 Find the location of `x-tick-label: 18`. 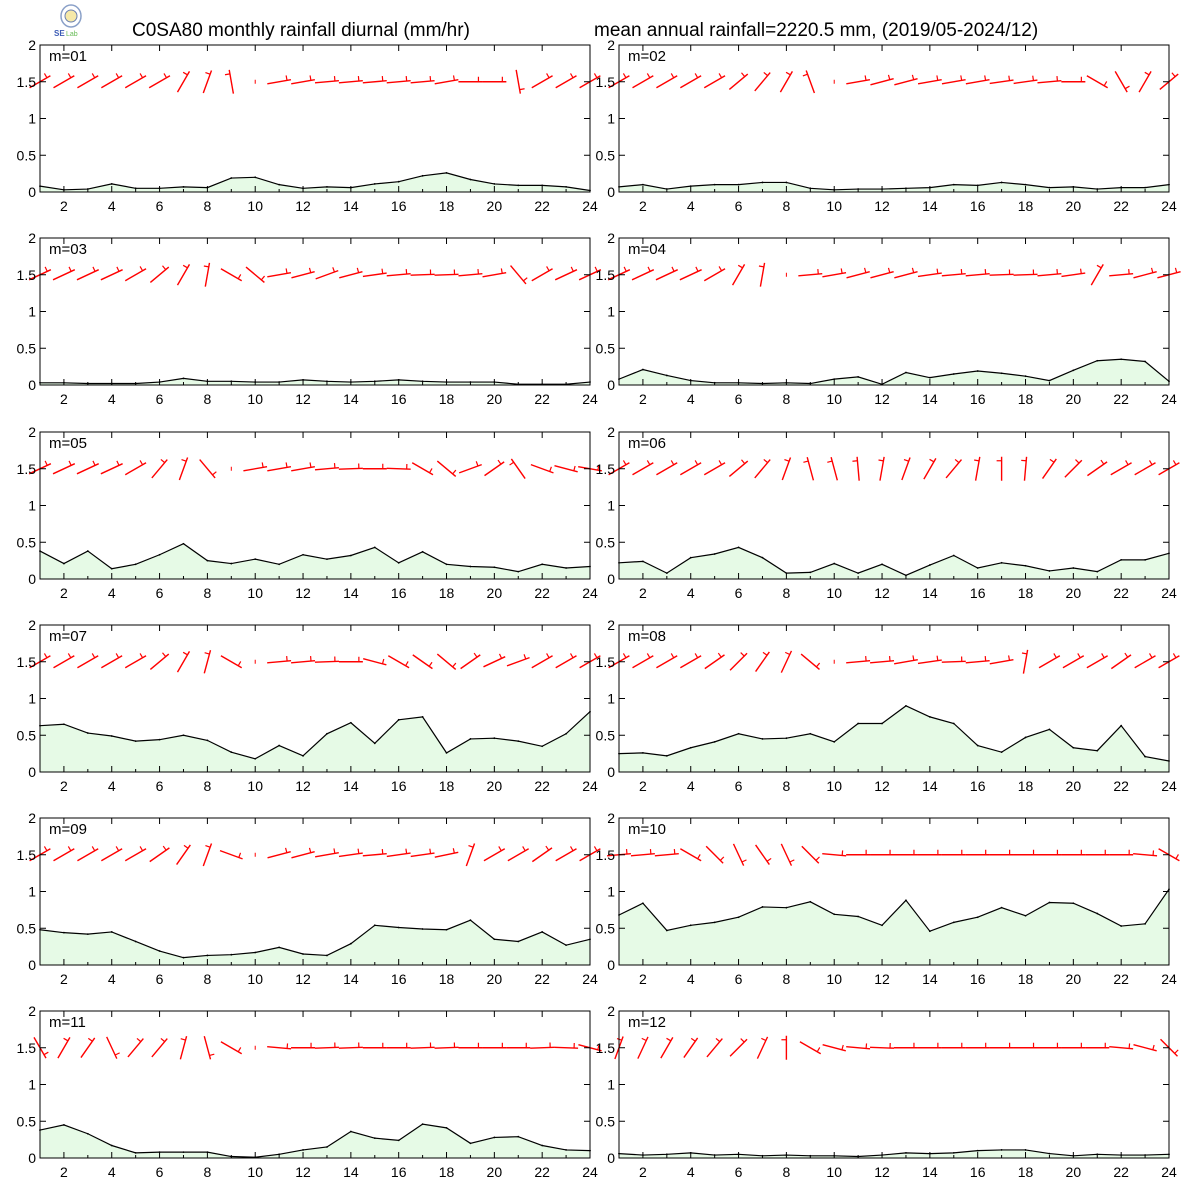

x-tick-label: 18 is located at coordinates (447, 786).